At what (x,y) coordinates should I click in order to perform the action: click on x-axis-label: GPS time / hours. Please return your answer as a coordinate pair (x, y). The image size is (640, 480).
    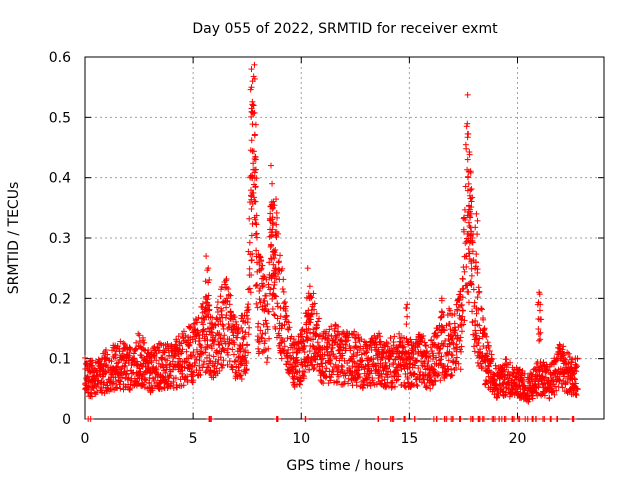
    Looking at the image, I should click on (344, 466).